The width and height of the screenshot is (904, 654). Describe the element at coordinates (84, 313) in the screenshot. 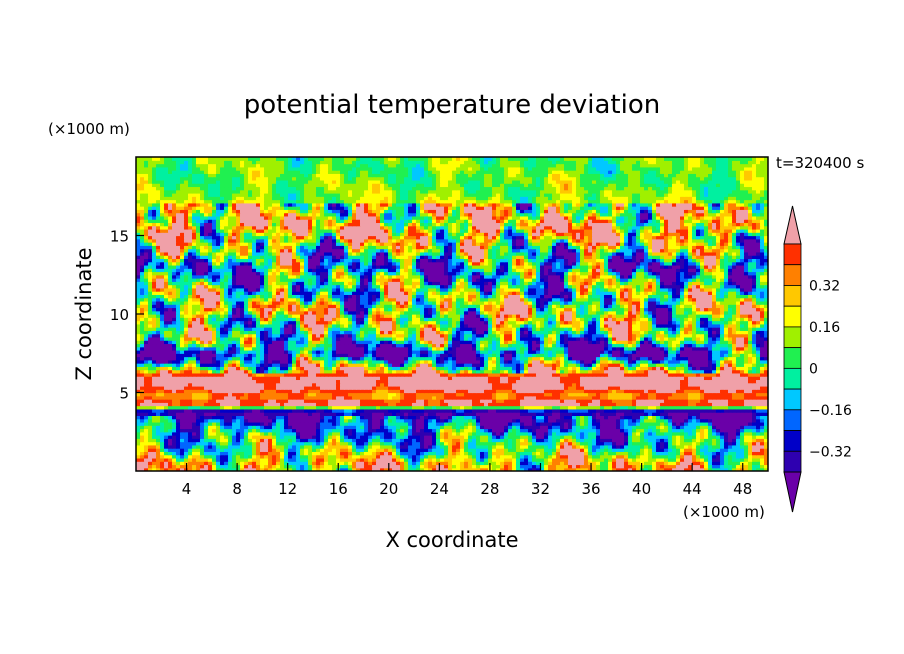

I see `y-axis-label: Z coordinate` at that location.